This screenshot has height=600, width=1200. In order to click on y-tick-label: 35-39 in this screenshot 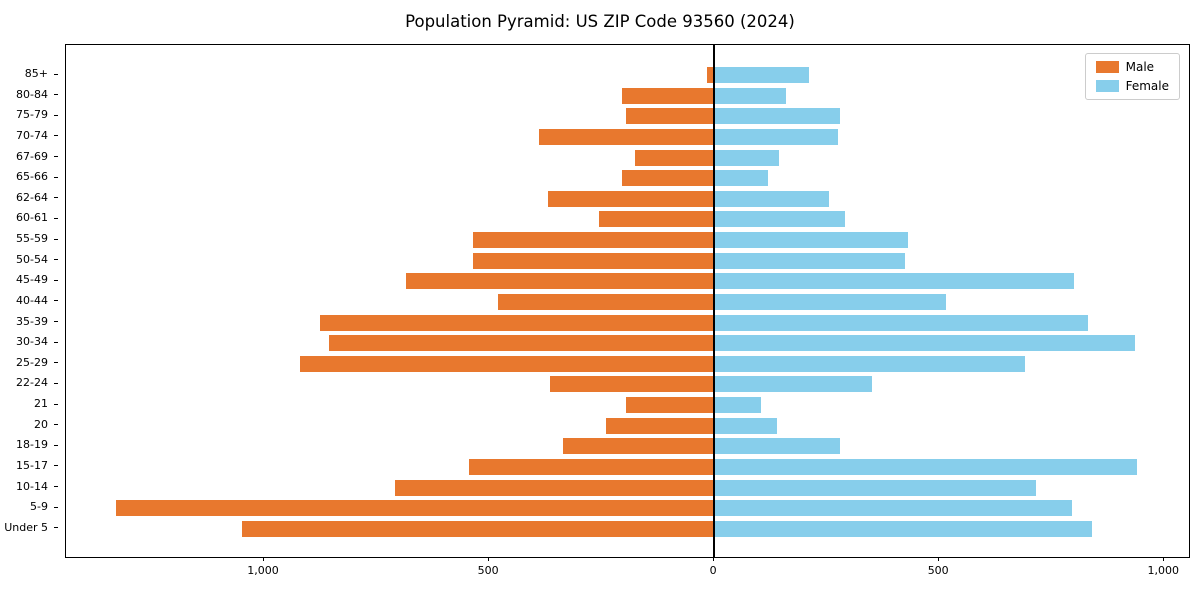, I will do `click(29, 322)`.